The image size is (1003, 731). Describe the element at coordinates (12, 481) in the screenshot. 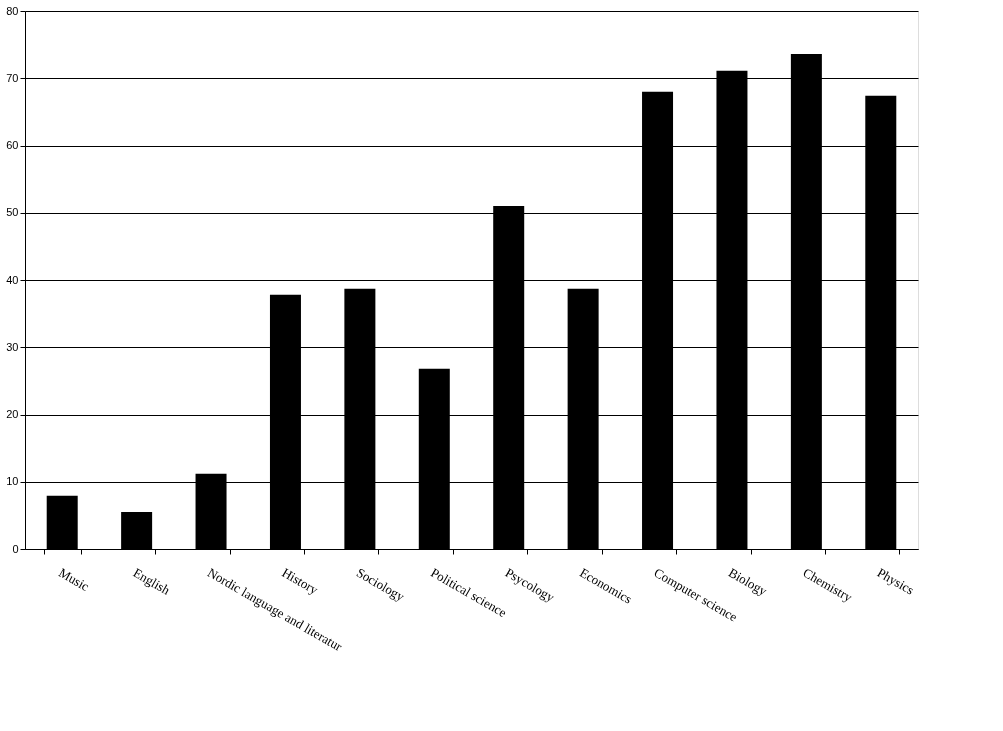

I see `y-tick-label: 10` at that location.